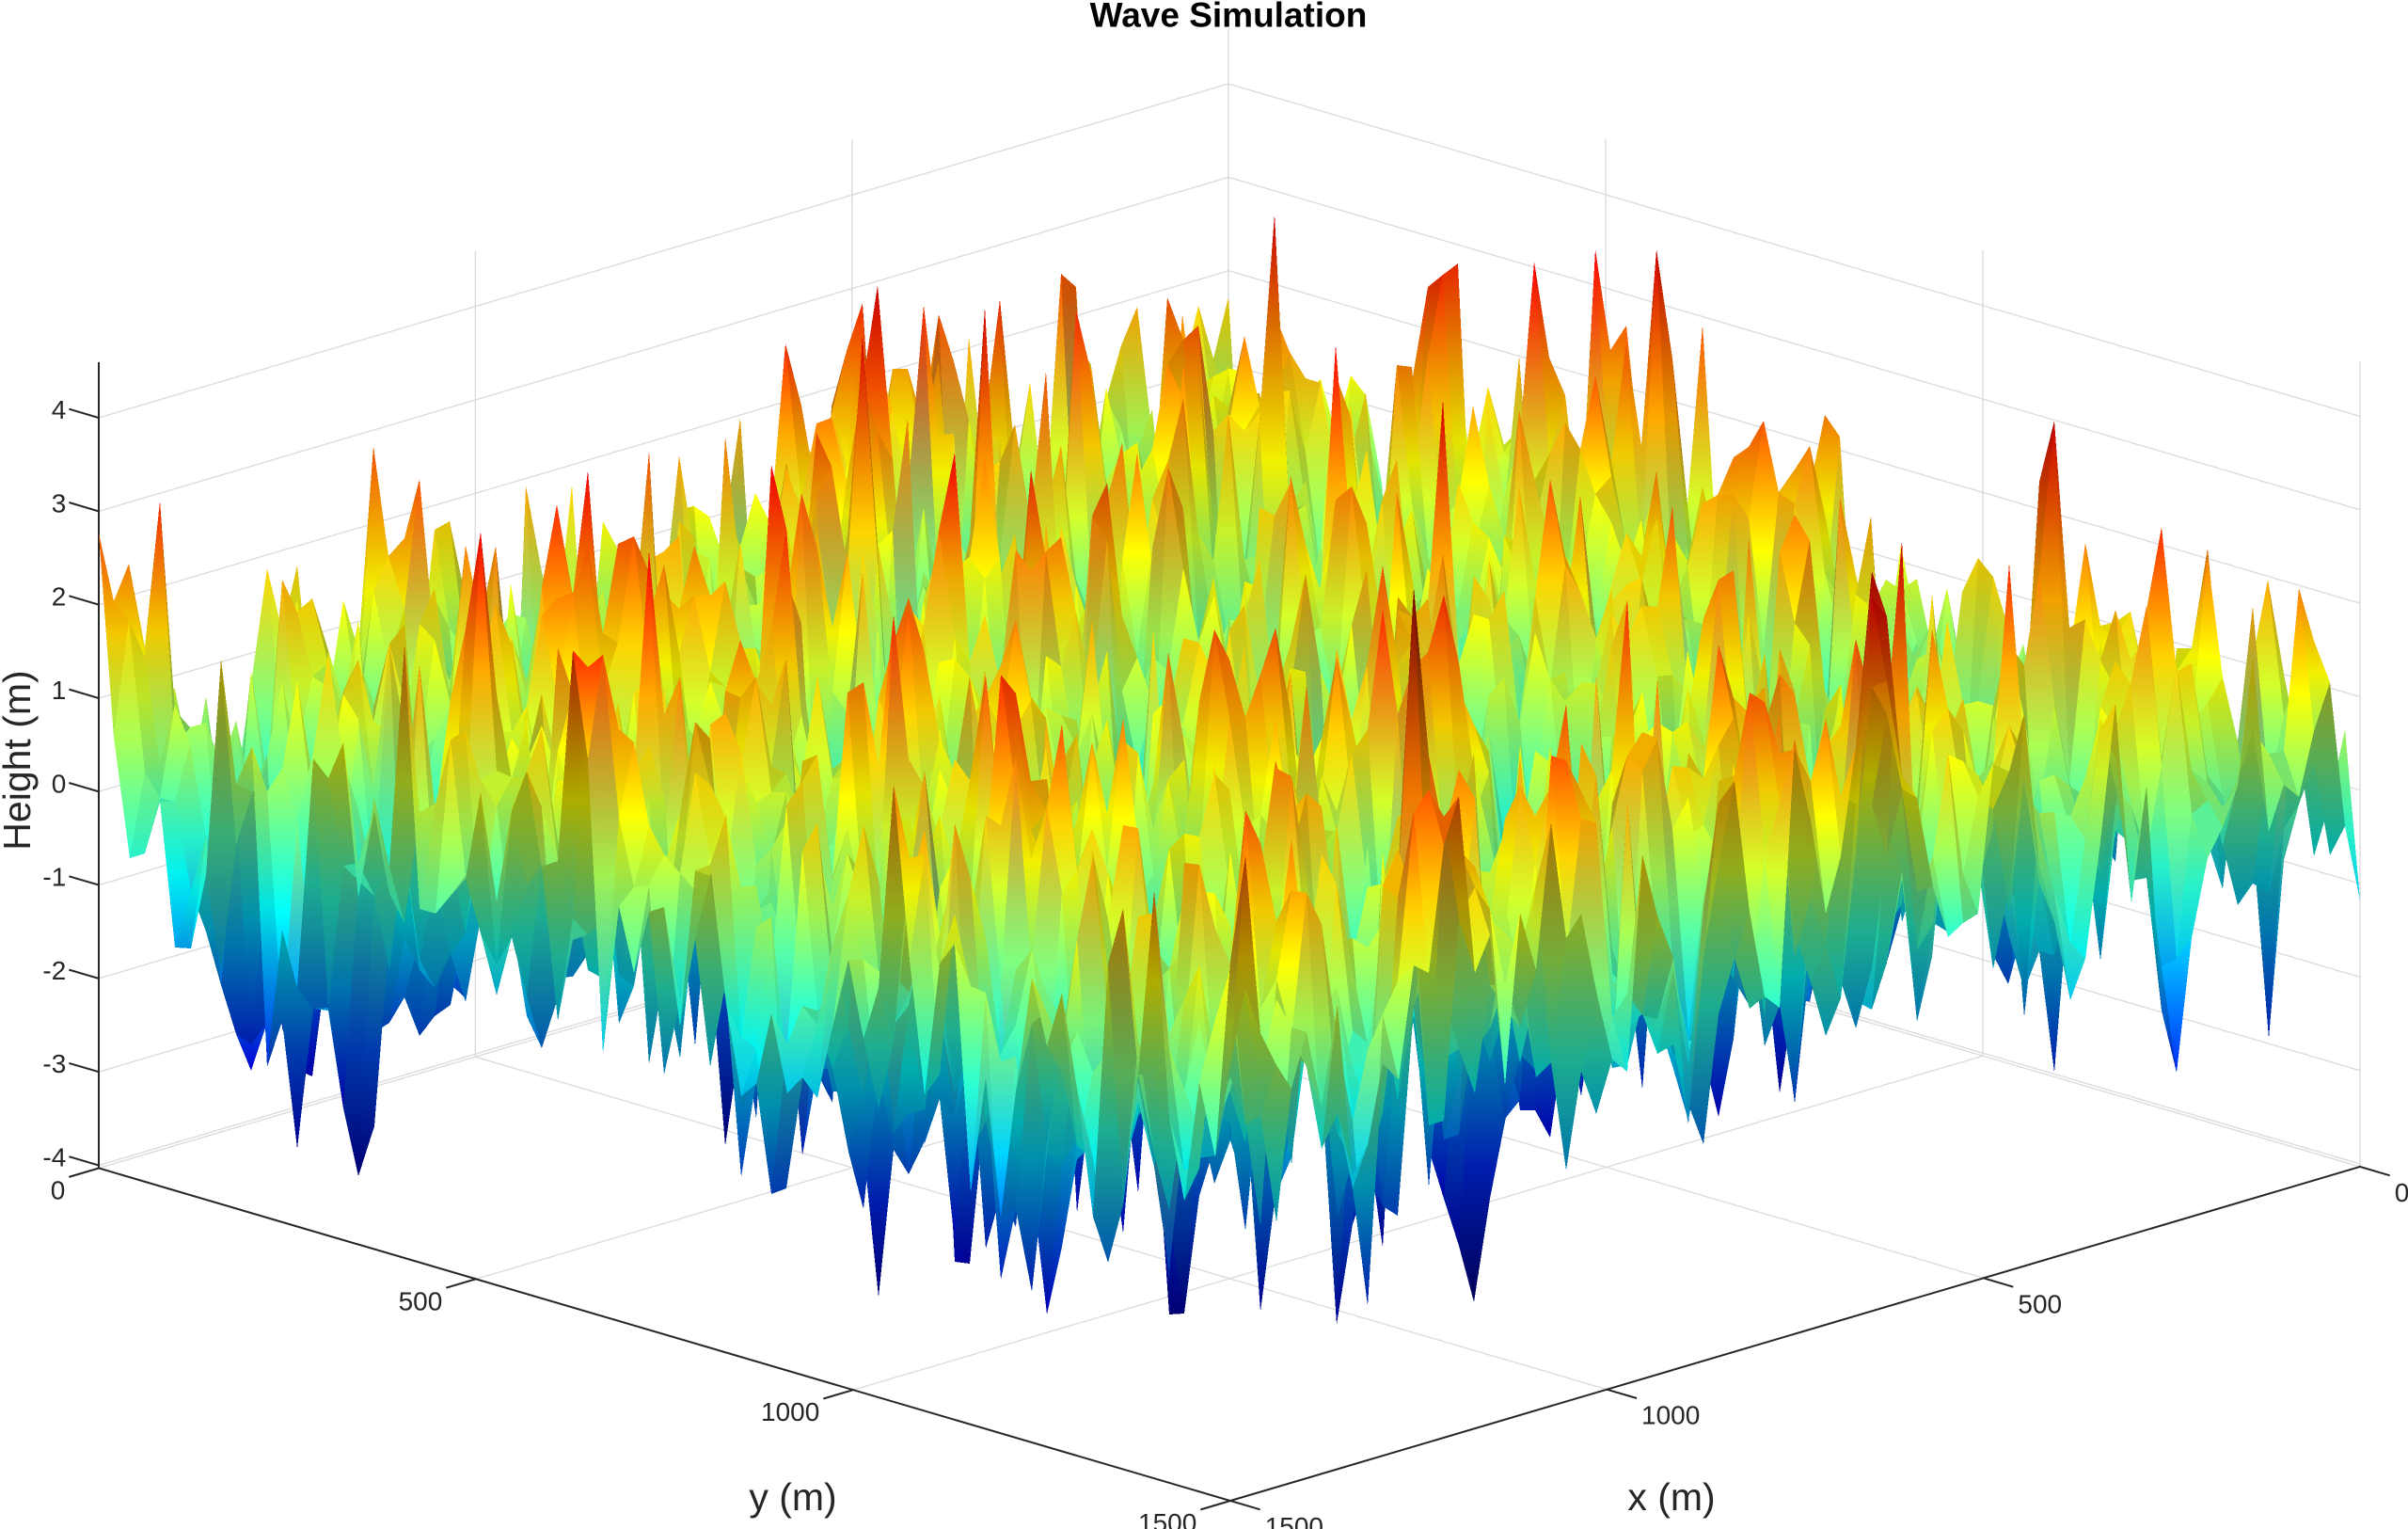 The image size is (2408, 1529). What do you see at coordinates (54, 1063) in the screenshot?
I see `svg-text: -3` at bounding box center [54, 1063].